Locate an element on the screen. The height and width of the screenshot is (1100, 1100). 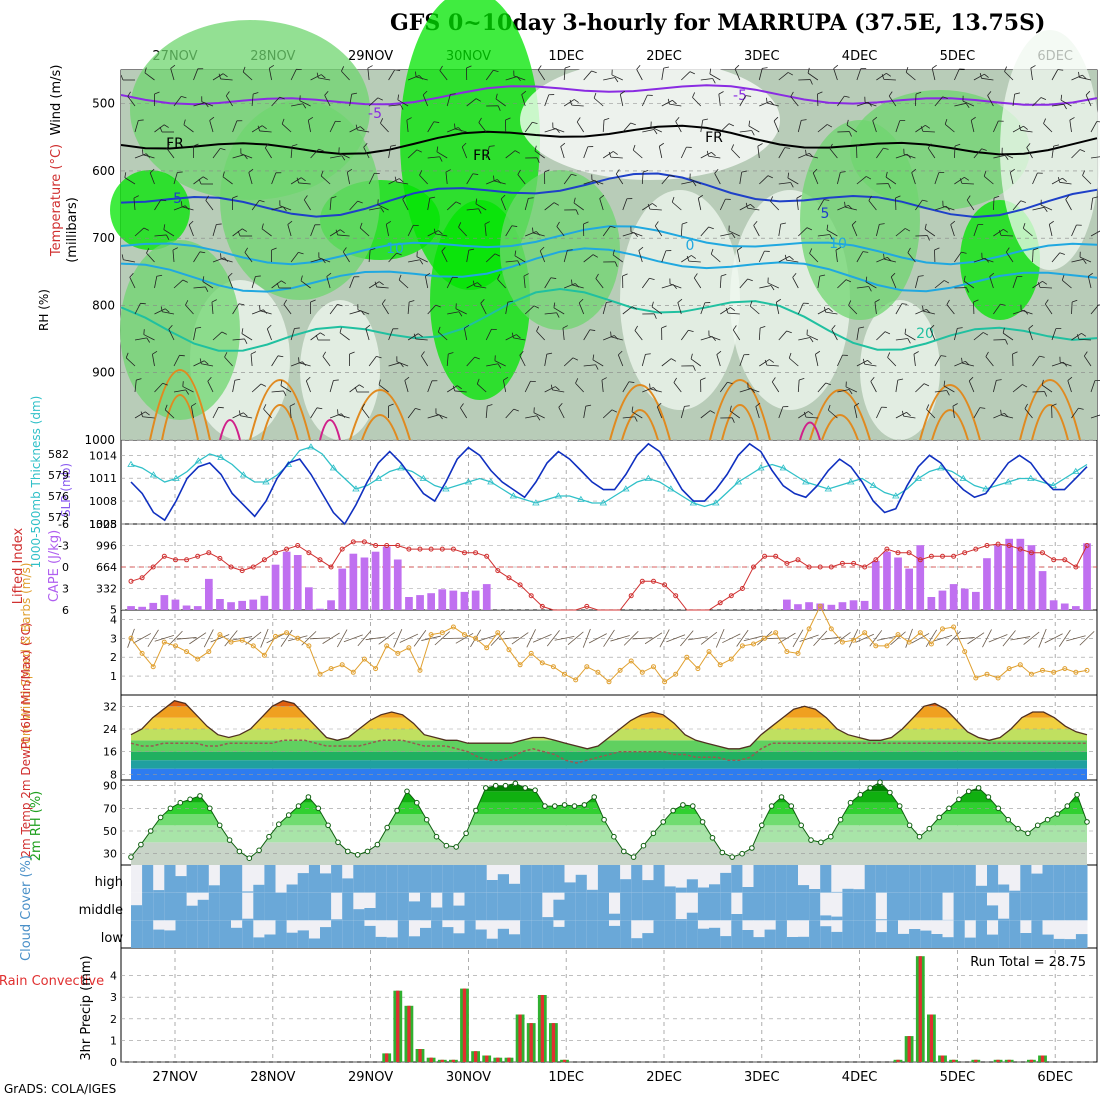
surface-wind-barb is located at coordinates (220, 638).